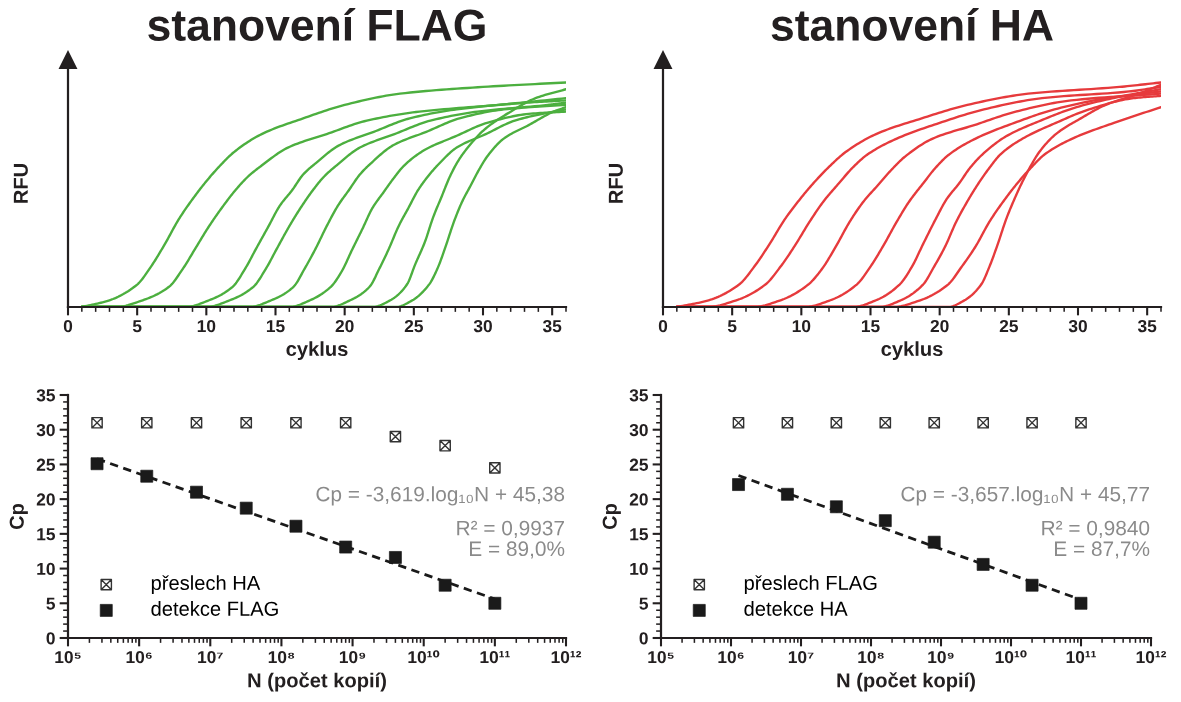 Image resolution: width=1181 pixels, height=702 pixels. I want to click on annotation: Cp = -3,657.log₁₀N + 45,77, so click(1025, 496).